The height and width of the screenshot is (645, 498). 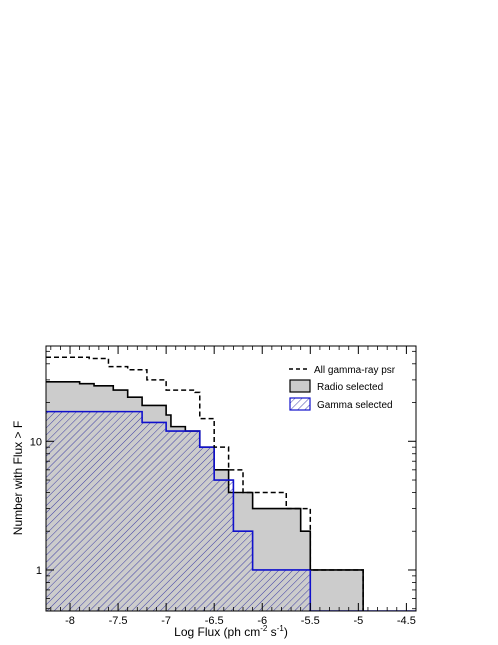 What do you see at coordinates (18, 478) in the screenshot?
I see `y-axis-title: Number with Flux > F` at bounding box center [18, 478].